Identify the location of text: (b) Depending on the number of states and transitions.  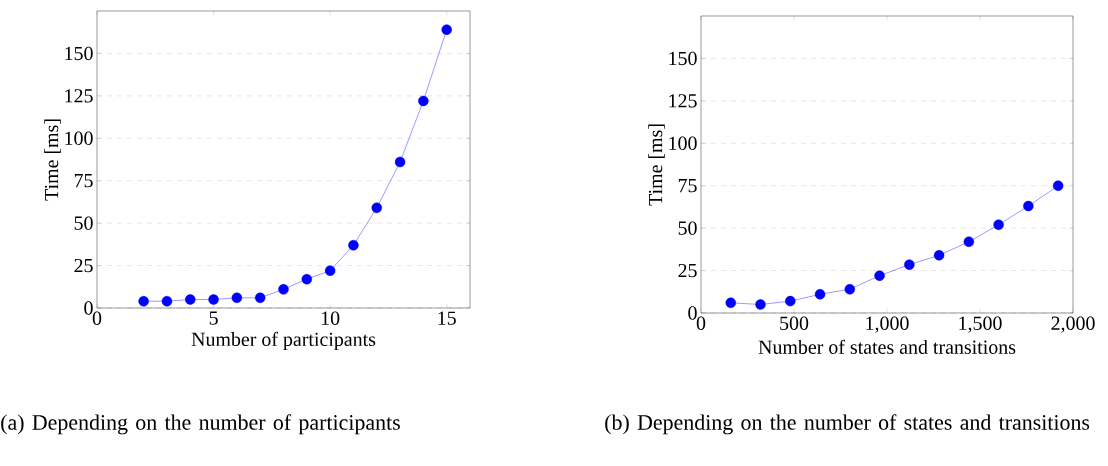
(847, 424).